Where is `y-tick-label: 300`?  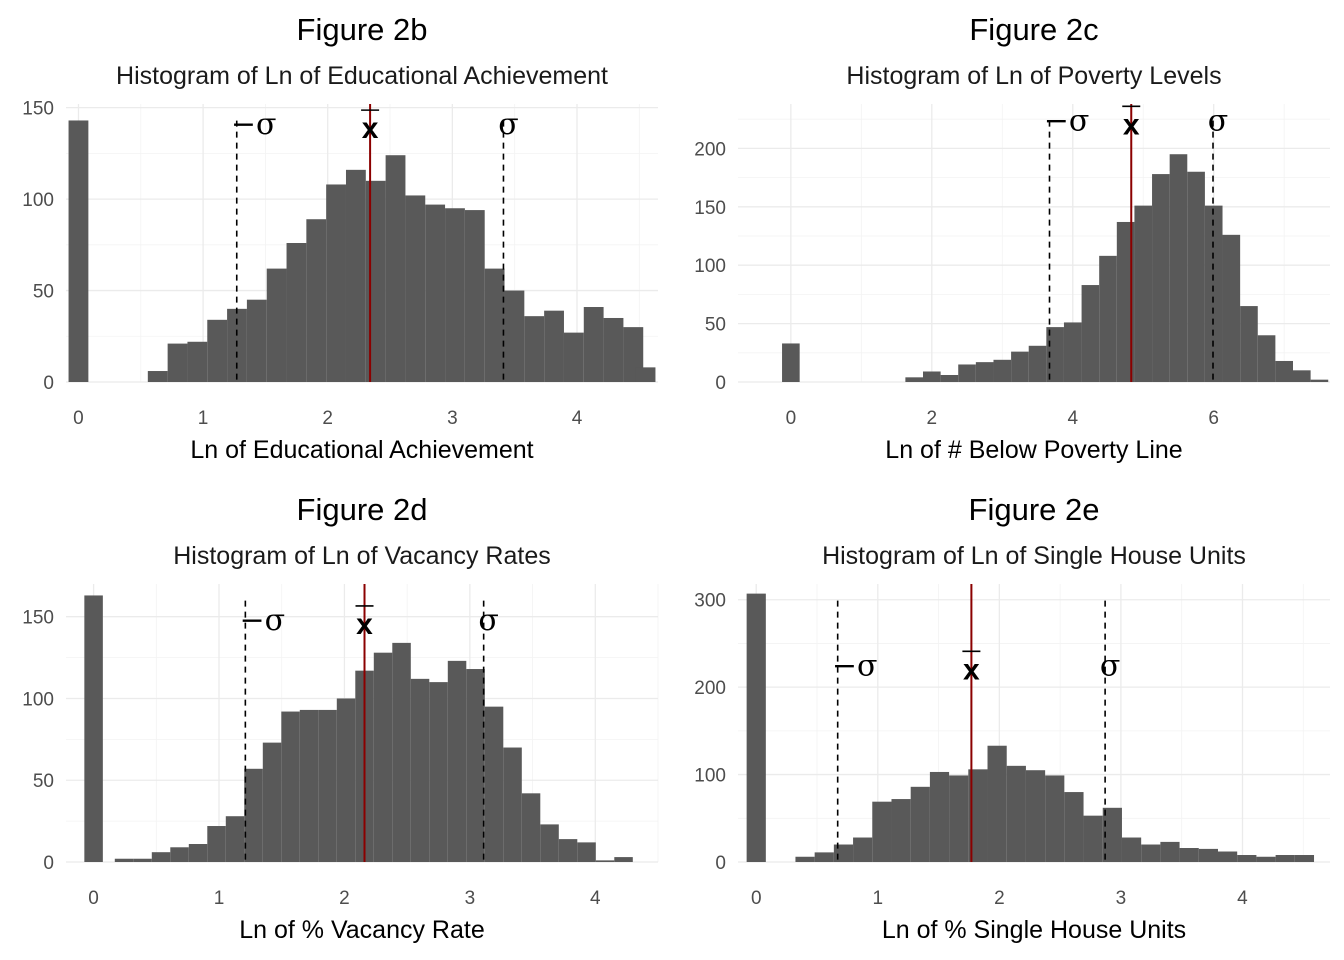
y-tick-label: 300 is located at coordinates (710, 601).